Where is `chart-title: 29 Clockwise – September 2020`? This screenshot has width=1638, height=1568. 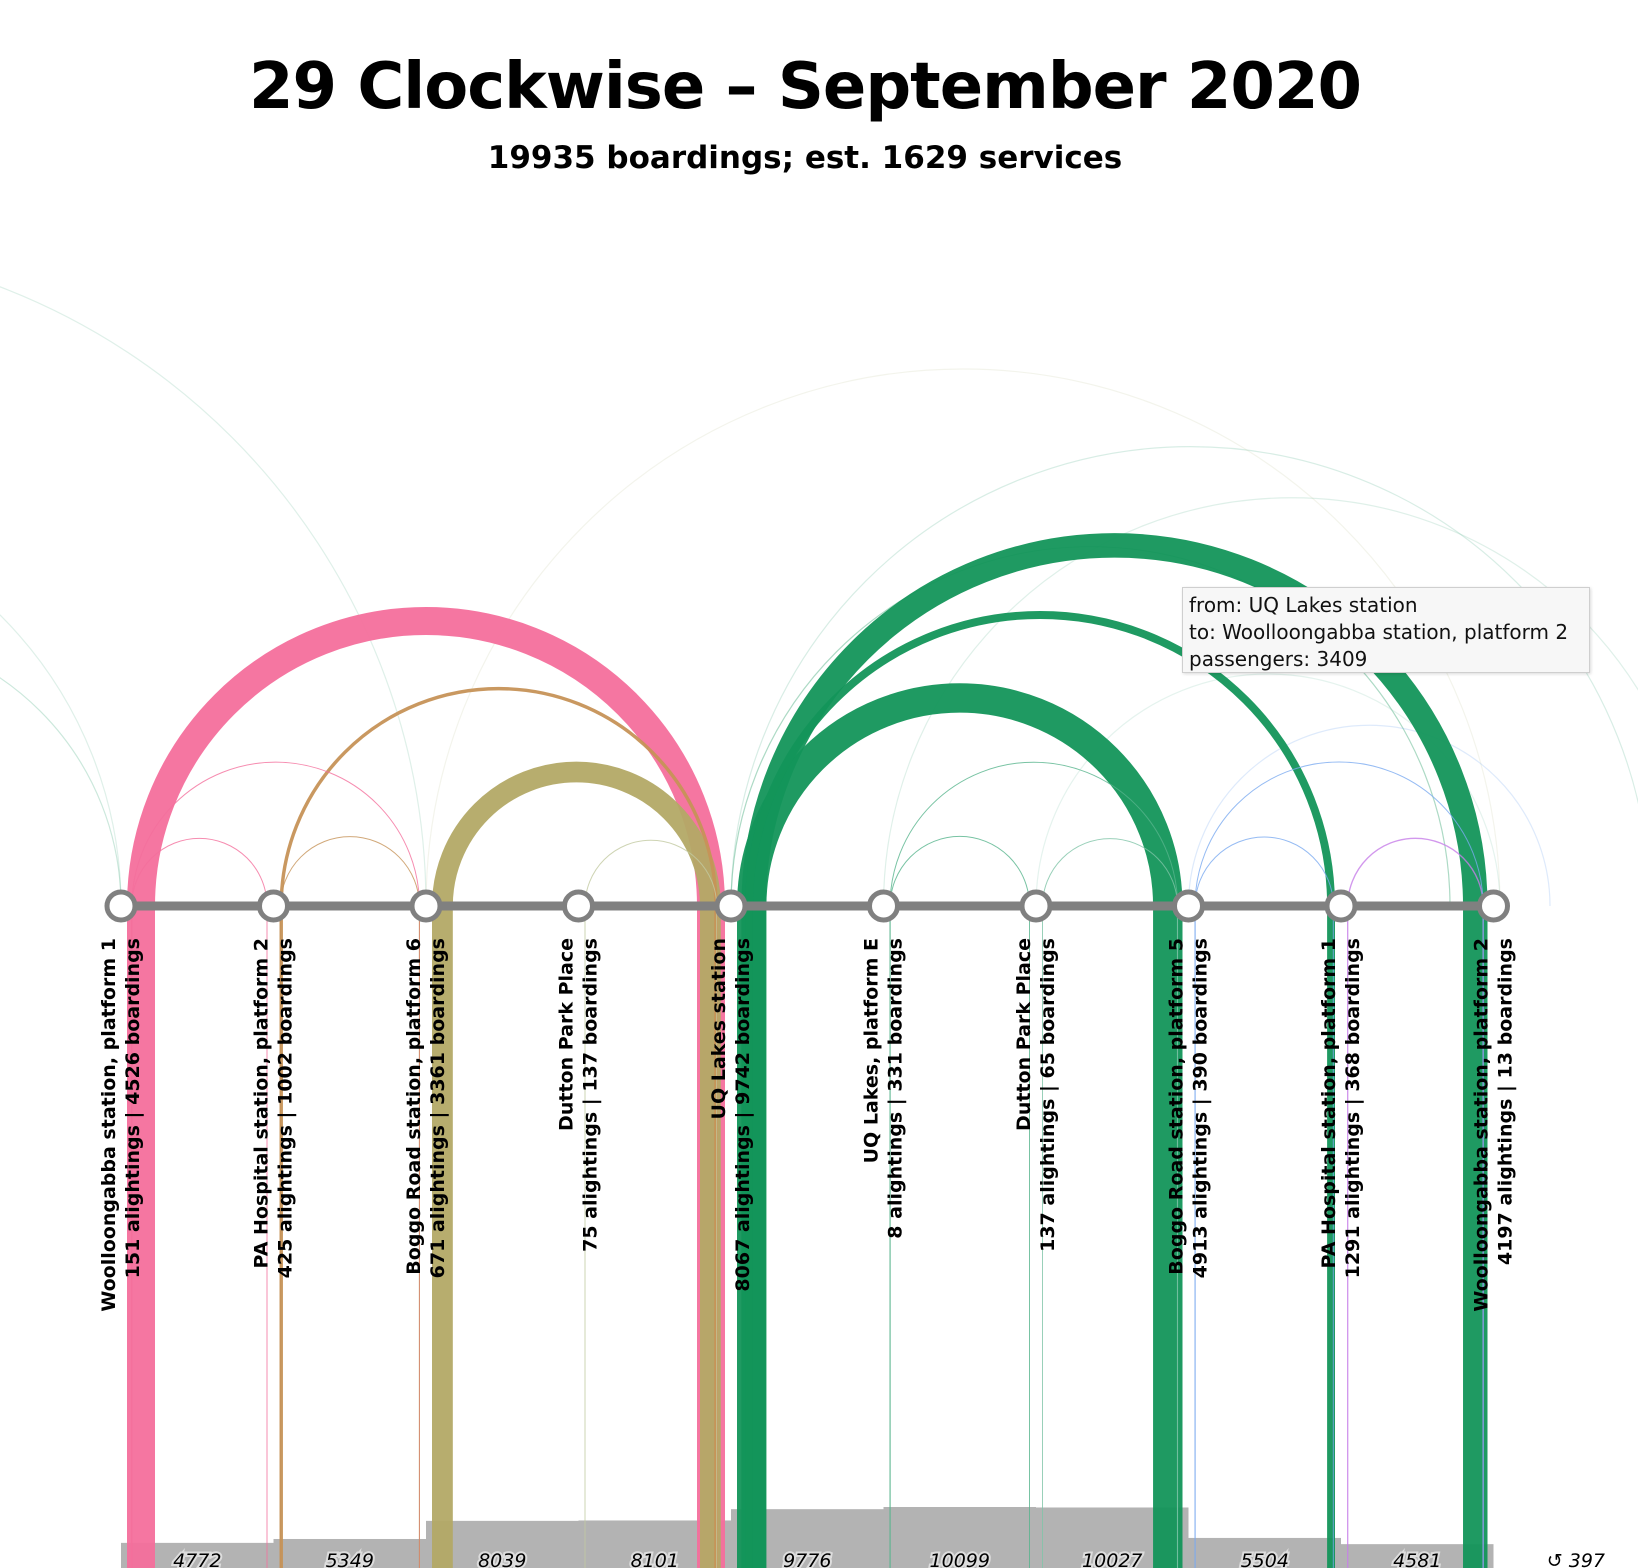
chart-title: 29 Clockwise – September 2020 is located at coordinates (805, 87).